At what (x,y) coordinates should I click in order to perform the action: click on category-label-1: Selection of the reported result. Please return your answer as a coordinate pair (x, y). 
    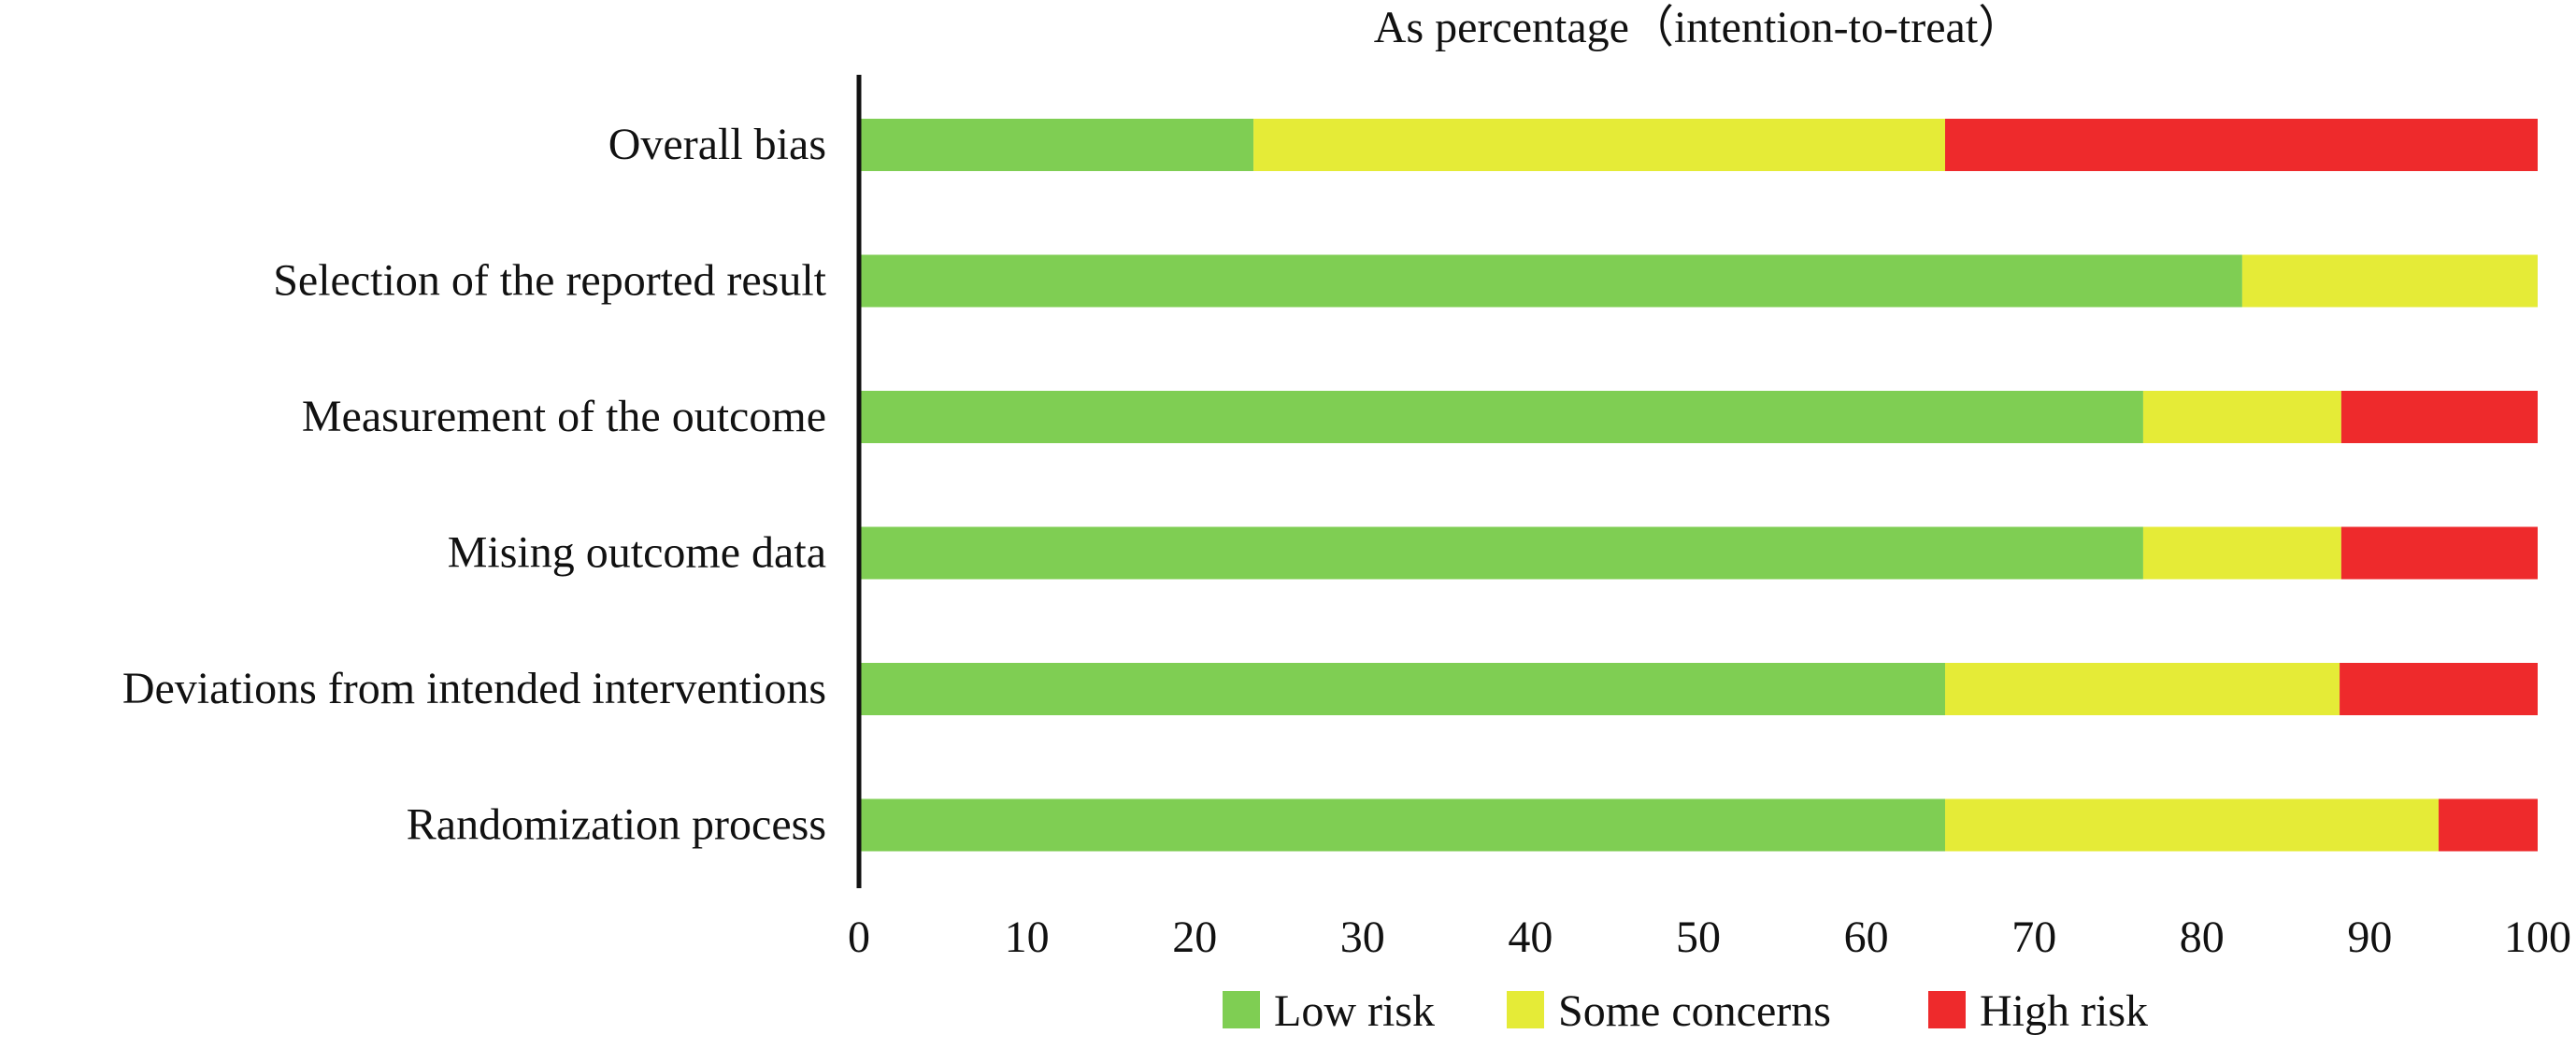
    Looking at the image, I should click on (549, 281).